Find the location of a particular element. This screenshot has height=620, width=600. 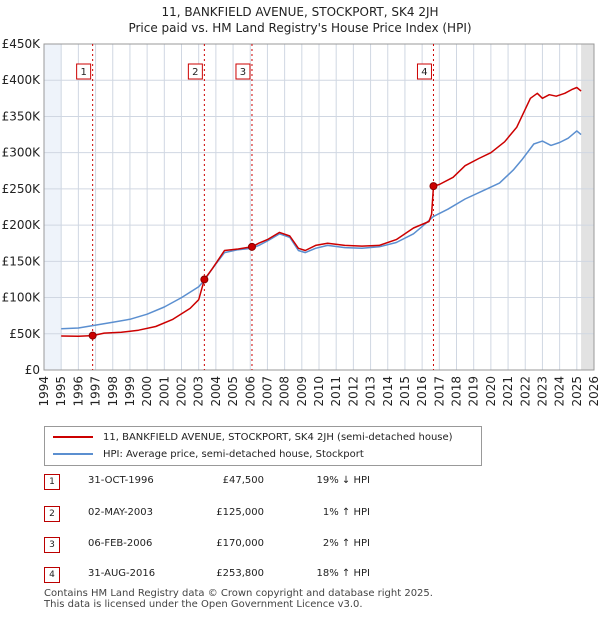

y-tick-label: £400K is located at coordinates (22, 80).